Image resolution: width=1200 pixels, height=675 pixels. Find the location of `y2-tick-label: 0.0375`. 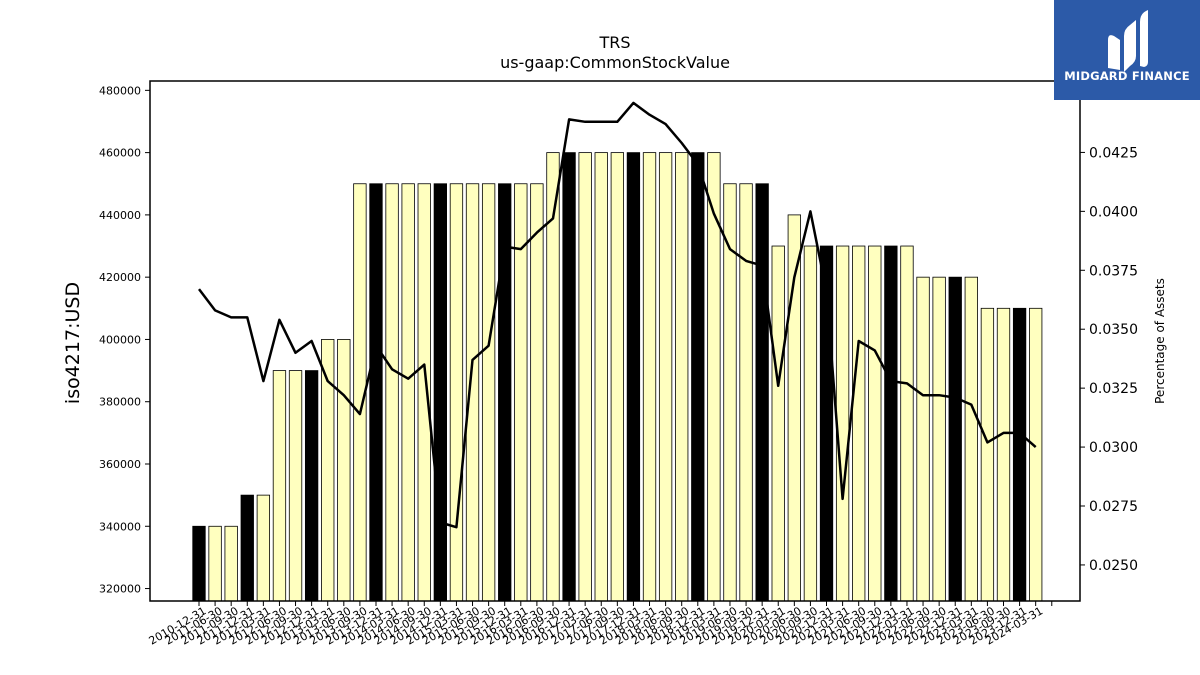

y2-tick-label: 0.0375 is located at coordinates (1113, 271).